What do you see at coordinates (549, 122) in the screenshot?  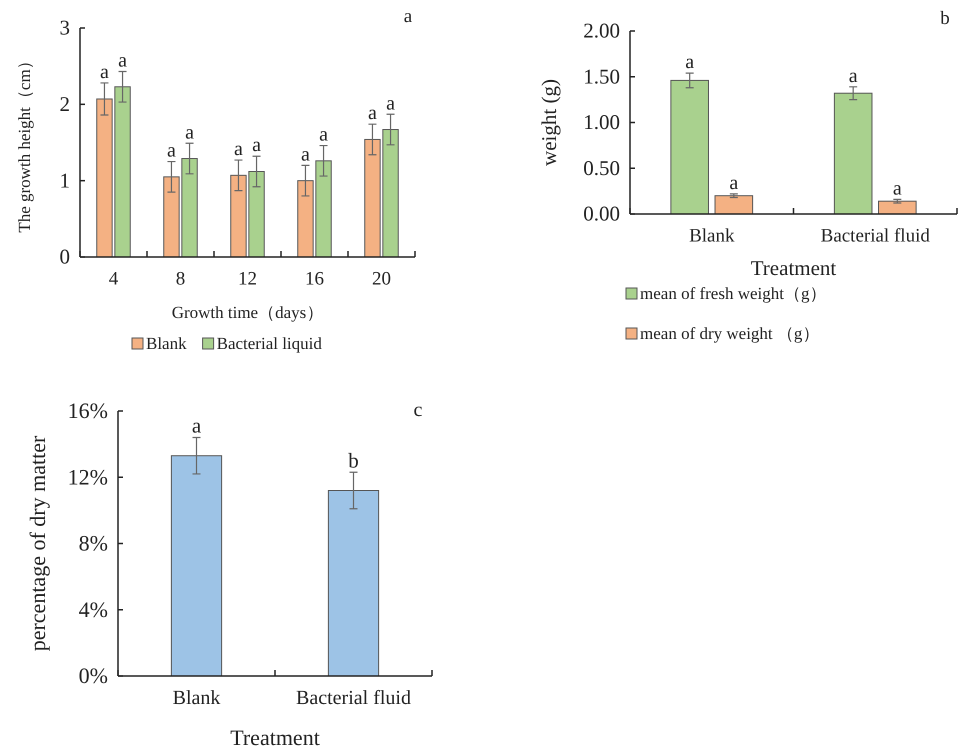 I see `y-axis-title: weight (g)` at bounding box center [549, 122].